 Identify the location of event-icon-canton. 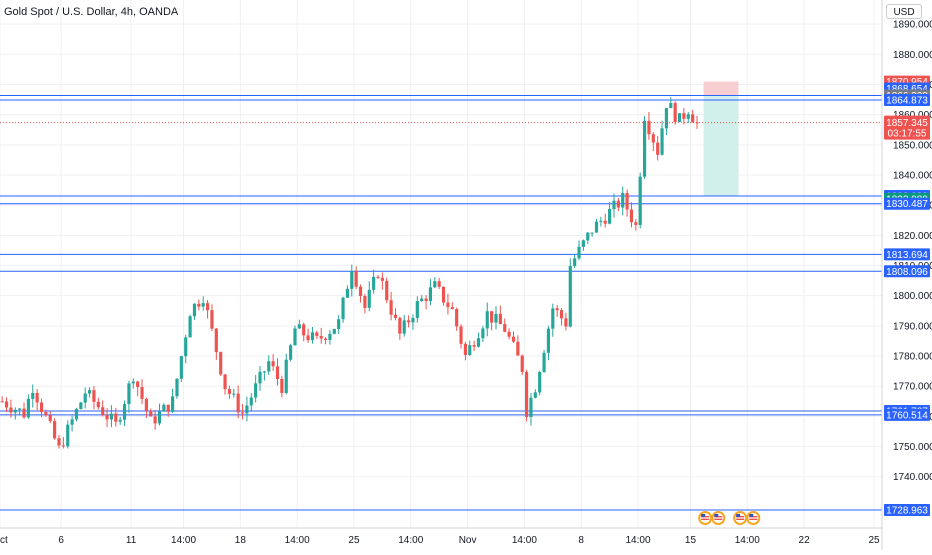
(738, 515).